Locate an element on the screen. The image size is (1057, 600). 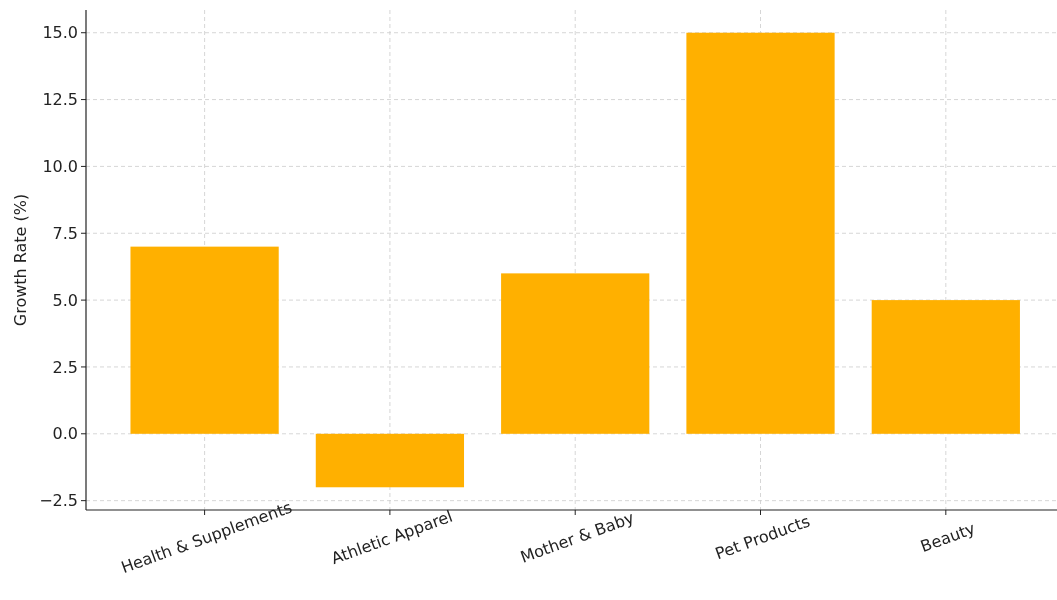
x-tick-label: Beauty is located at coordinates (947, 537).